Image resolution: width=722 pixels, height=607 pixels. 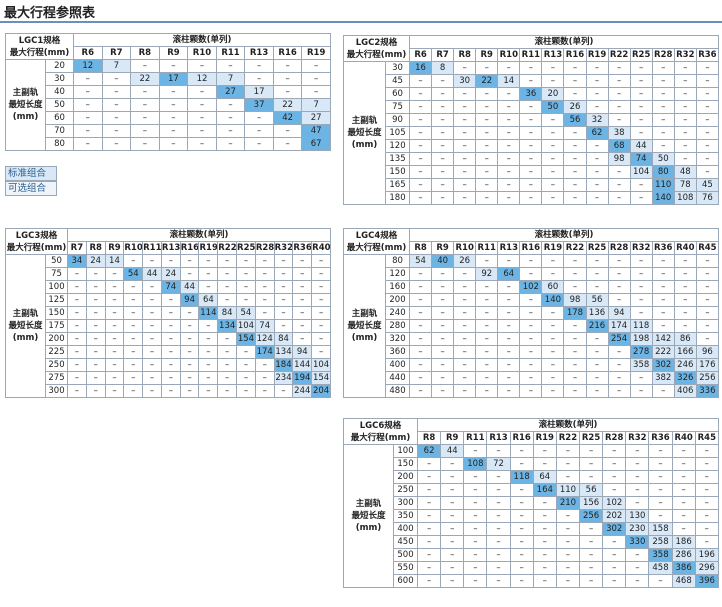 What do you see at coordinates (36, 241) in the screenshot?
I see `corner-header: LGC3规格 最大行程(mm)` at bounding box center [36, 241].